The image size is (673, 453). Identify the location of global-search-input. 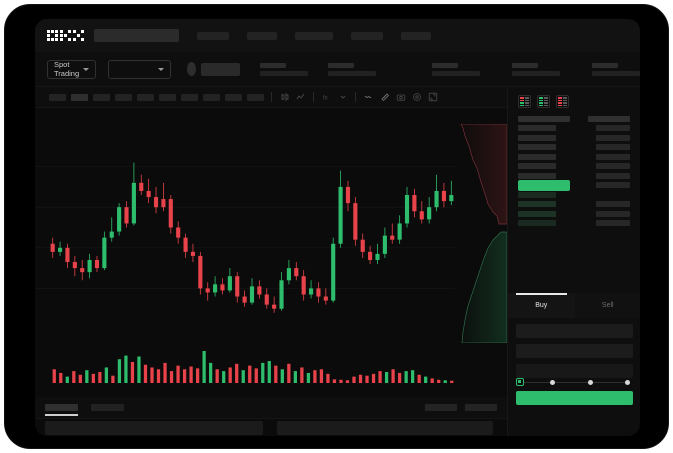
(136, 35).